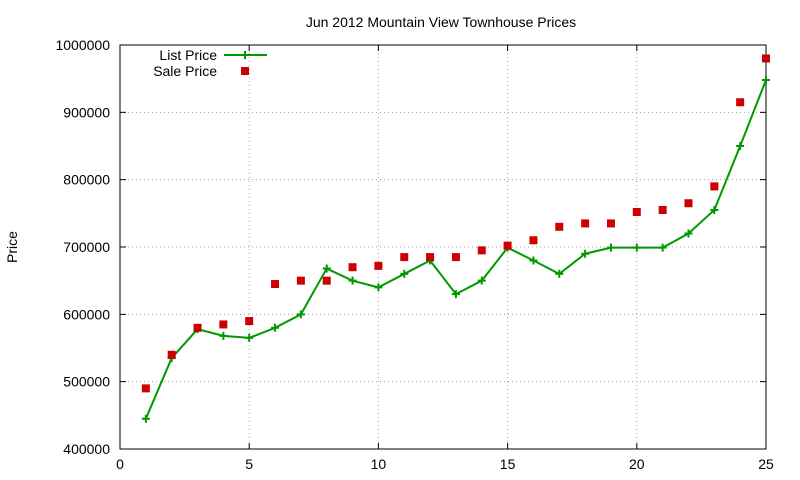 Image resolution: width=800 pixels, height=480 pixels. I want to click on legend-label: Sale Price, so click(185, 71).